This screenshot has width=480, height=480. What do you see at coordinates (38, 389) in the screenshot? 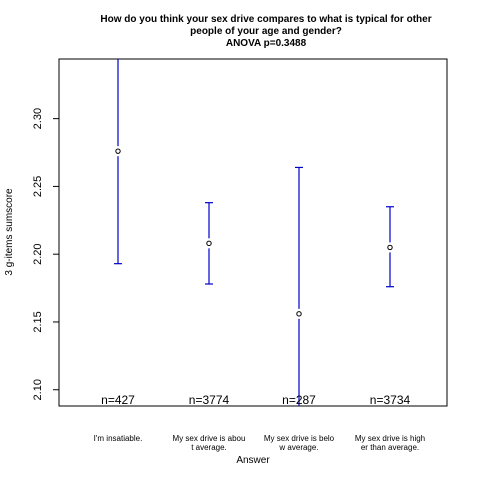
I see `y-tick-label: 2.10` at bounding box center [38, 389].